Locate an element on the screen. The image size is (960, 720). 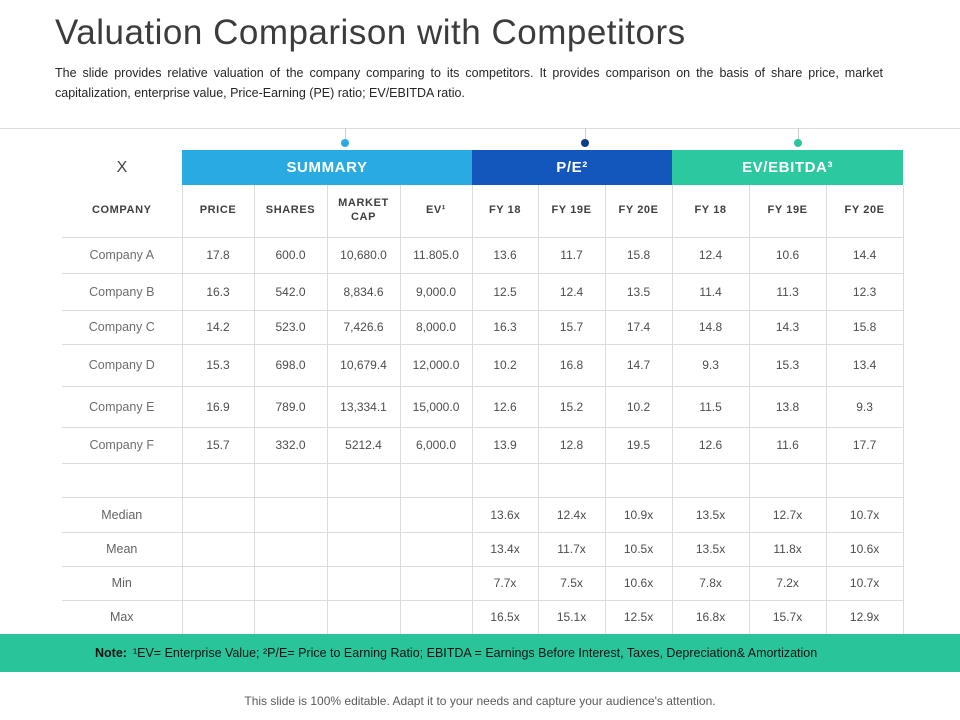
cell: 11.4 is located at coordinates (711, 292).